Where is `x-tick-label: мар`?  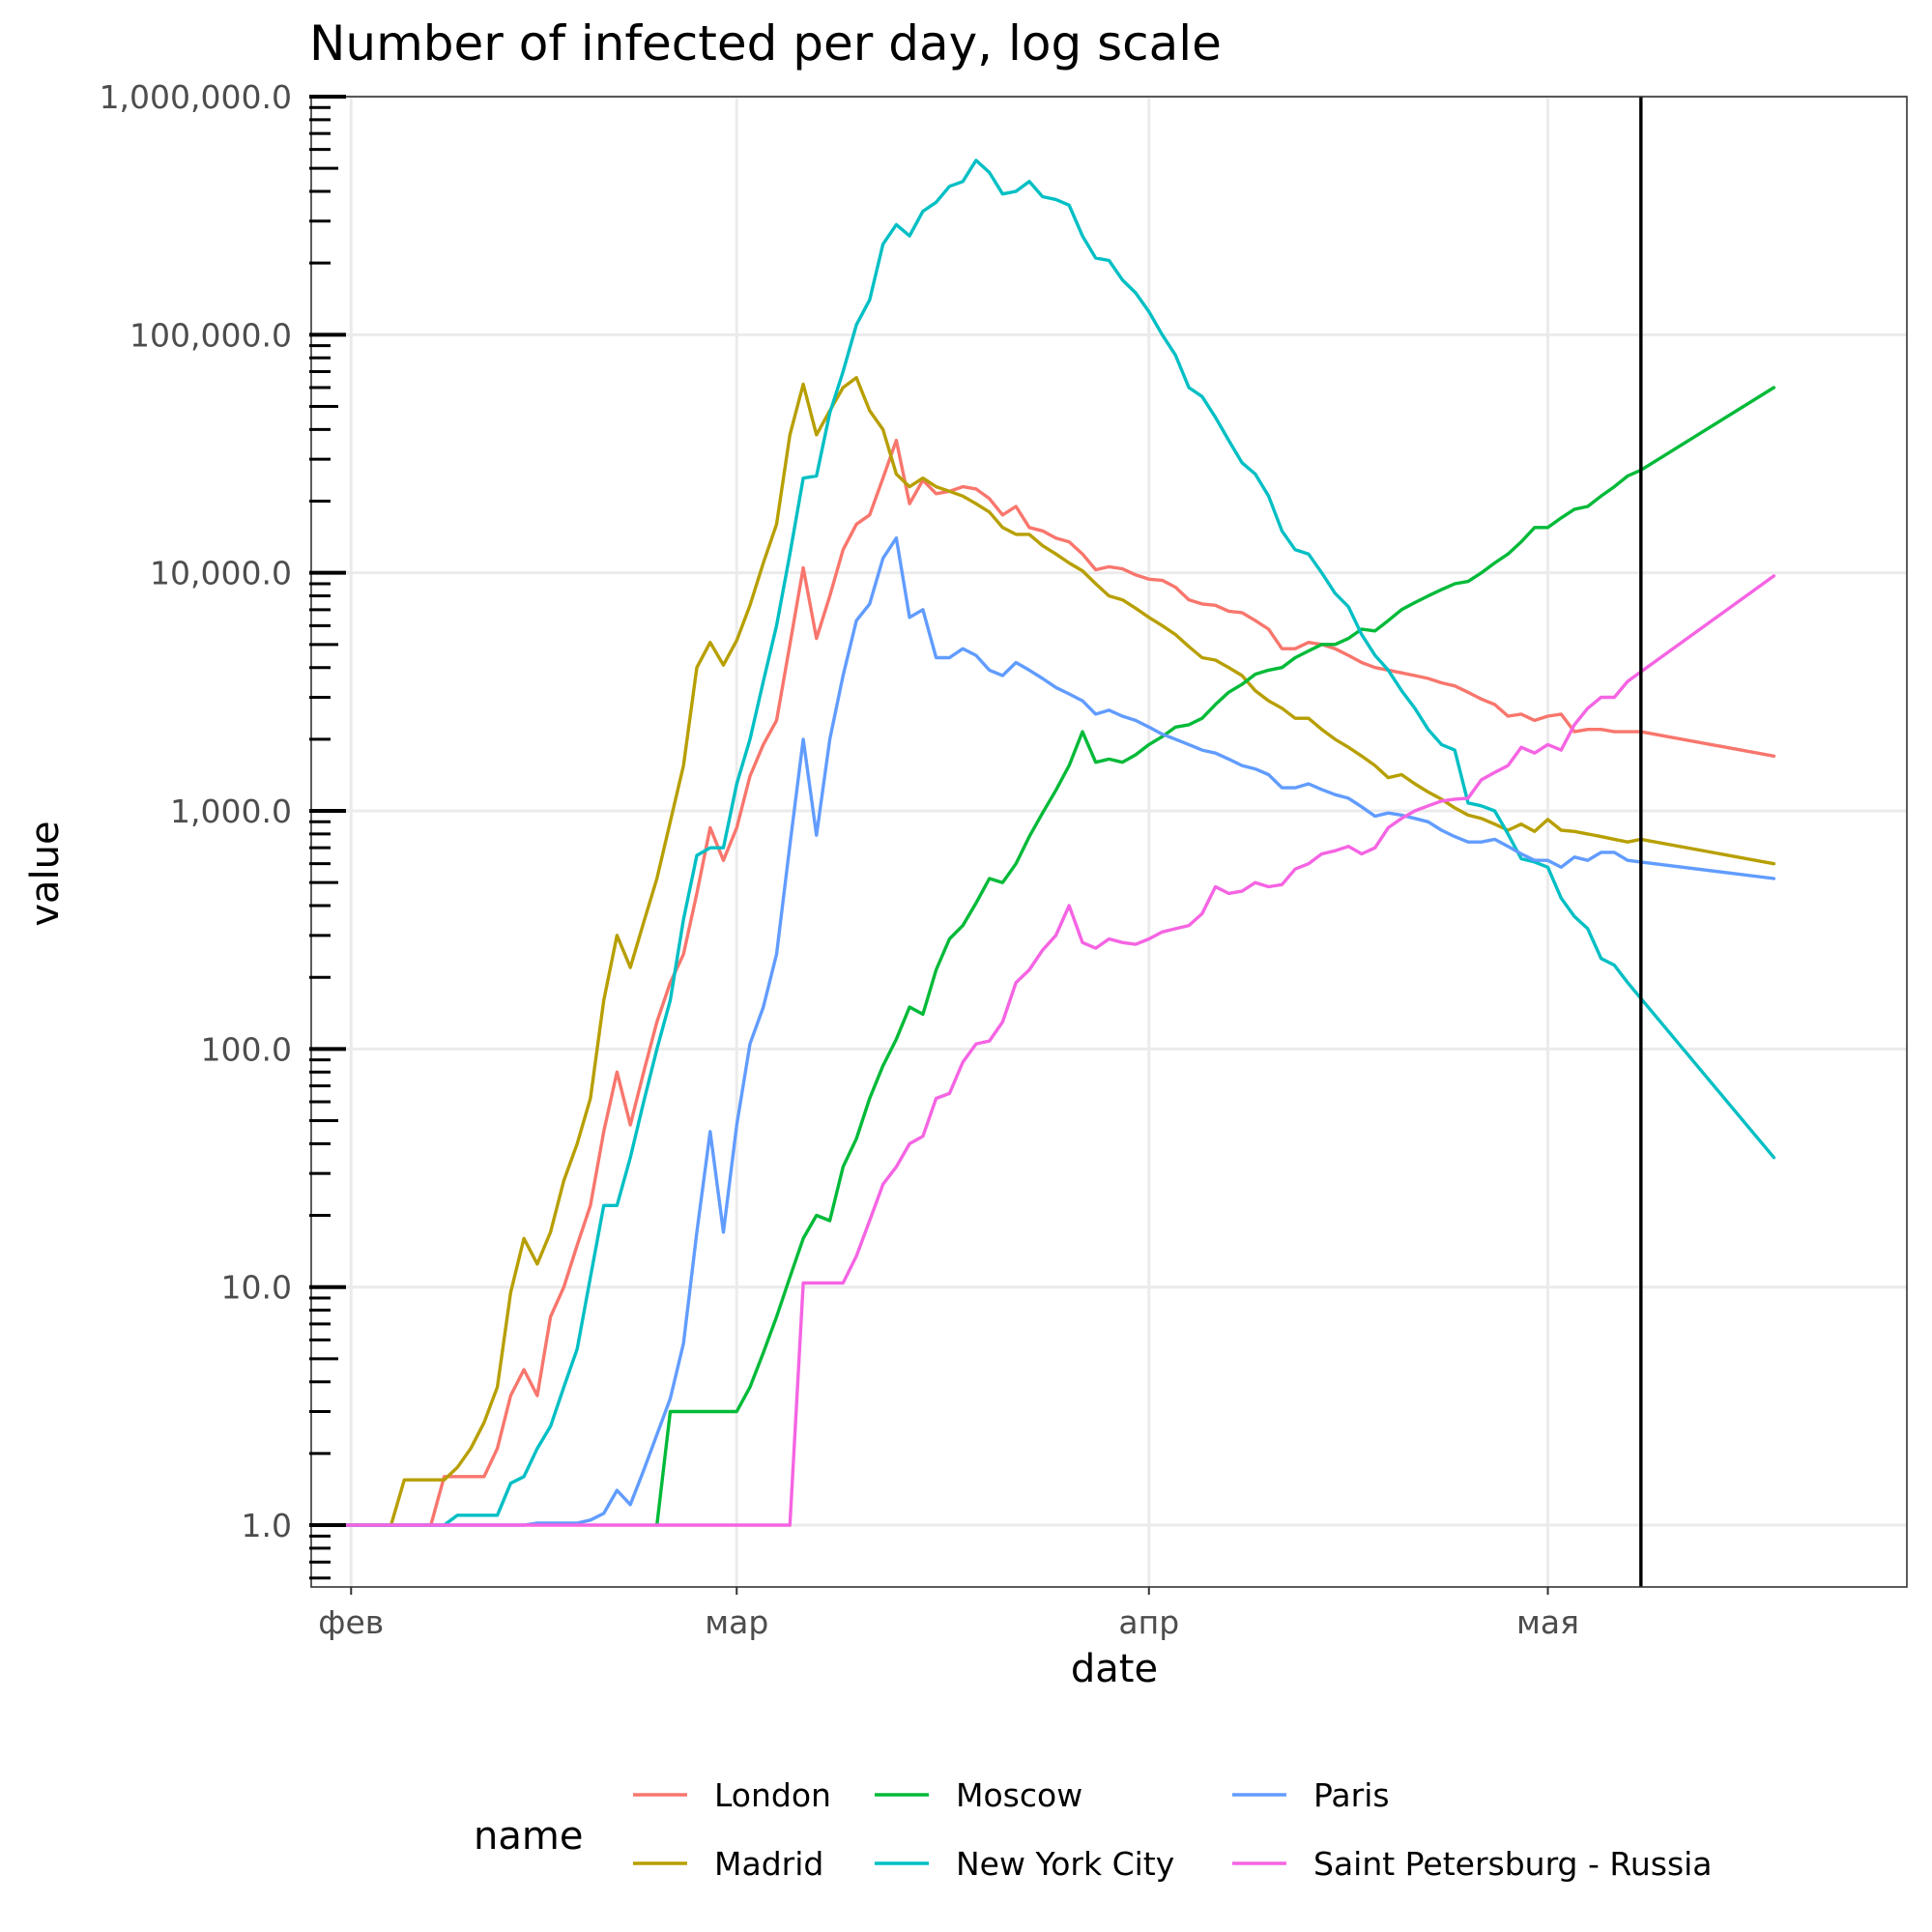
x-tick-label: мар is located at coordinates (736, 1622).